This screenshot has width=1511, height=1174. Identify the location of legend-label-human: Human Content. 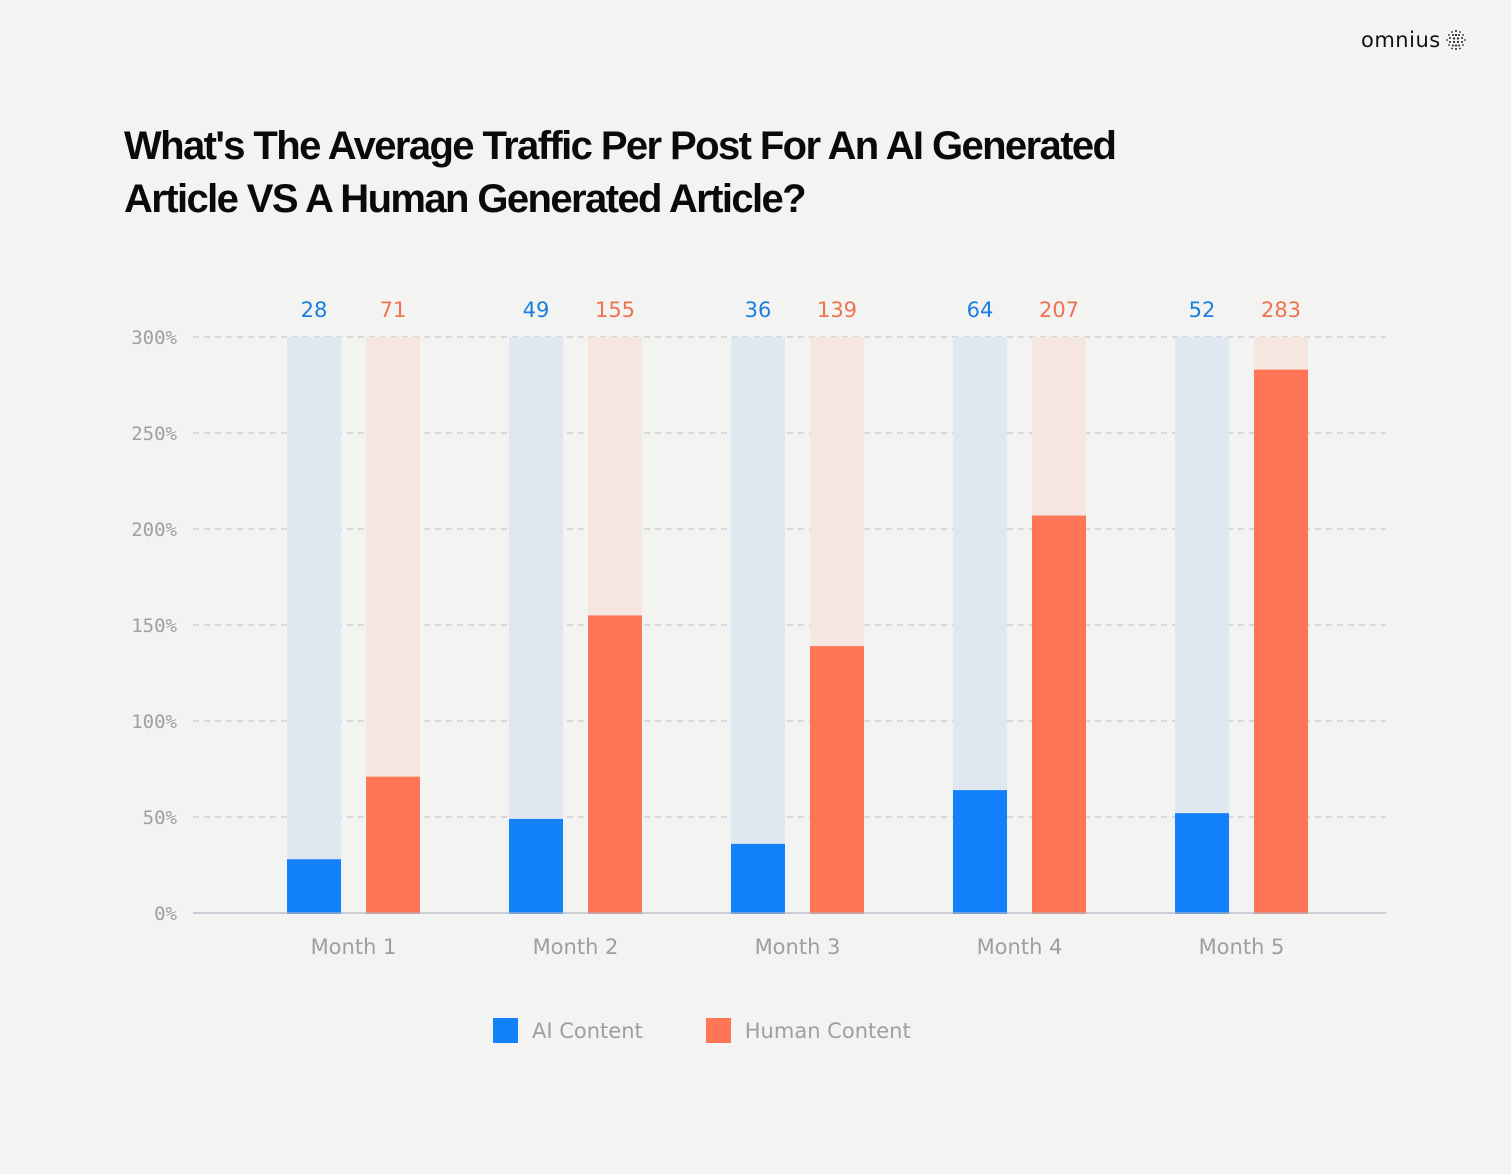
(827, 1030).